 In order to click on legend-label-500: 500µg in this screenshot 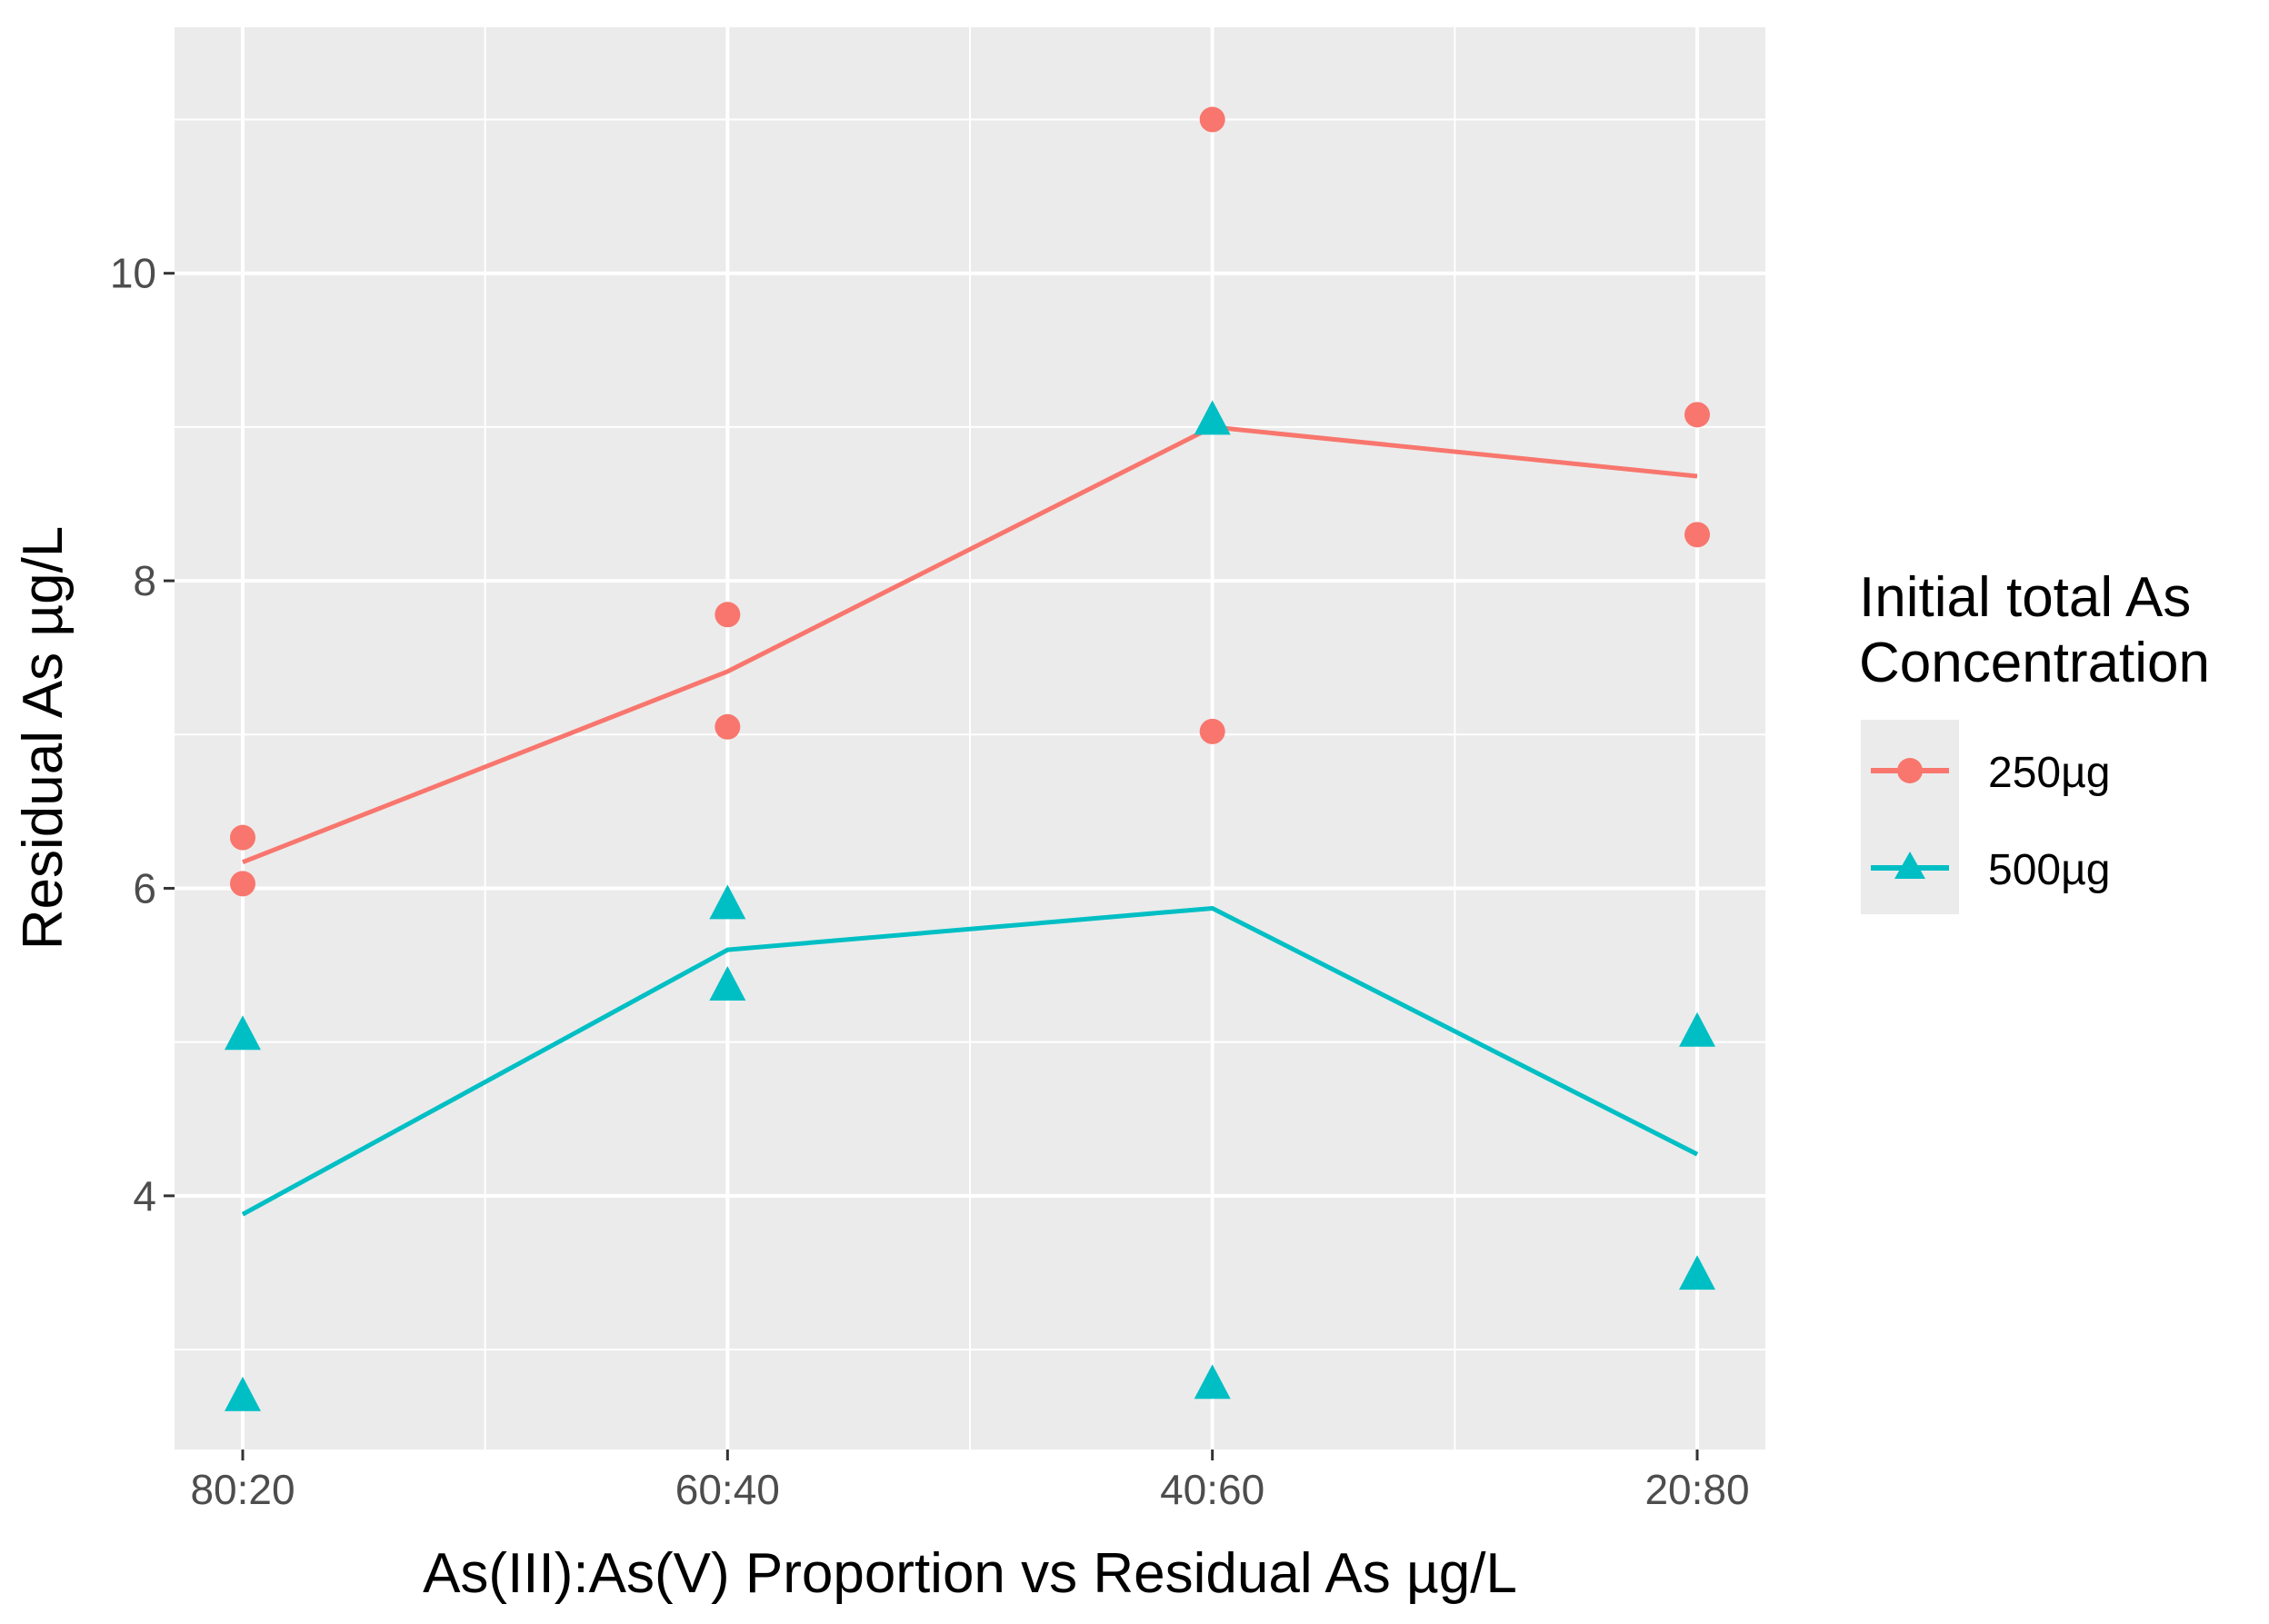, I will do `click(2049, 870)`.